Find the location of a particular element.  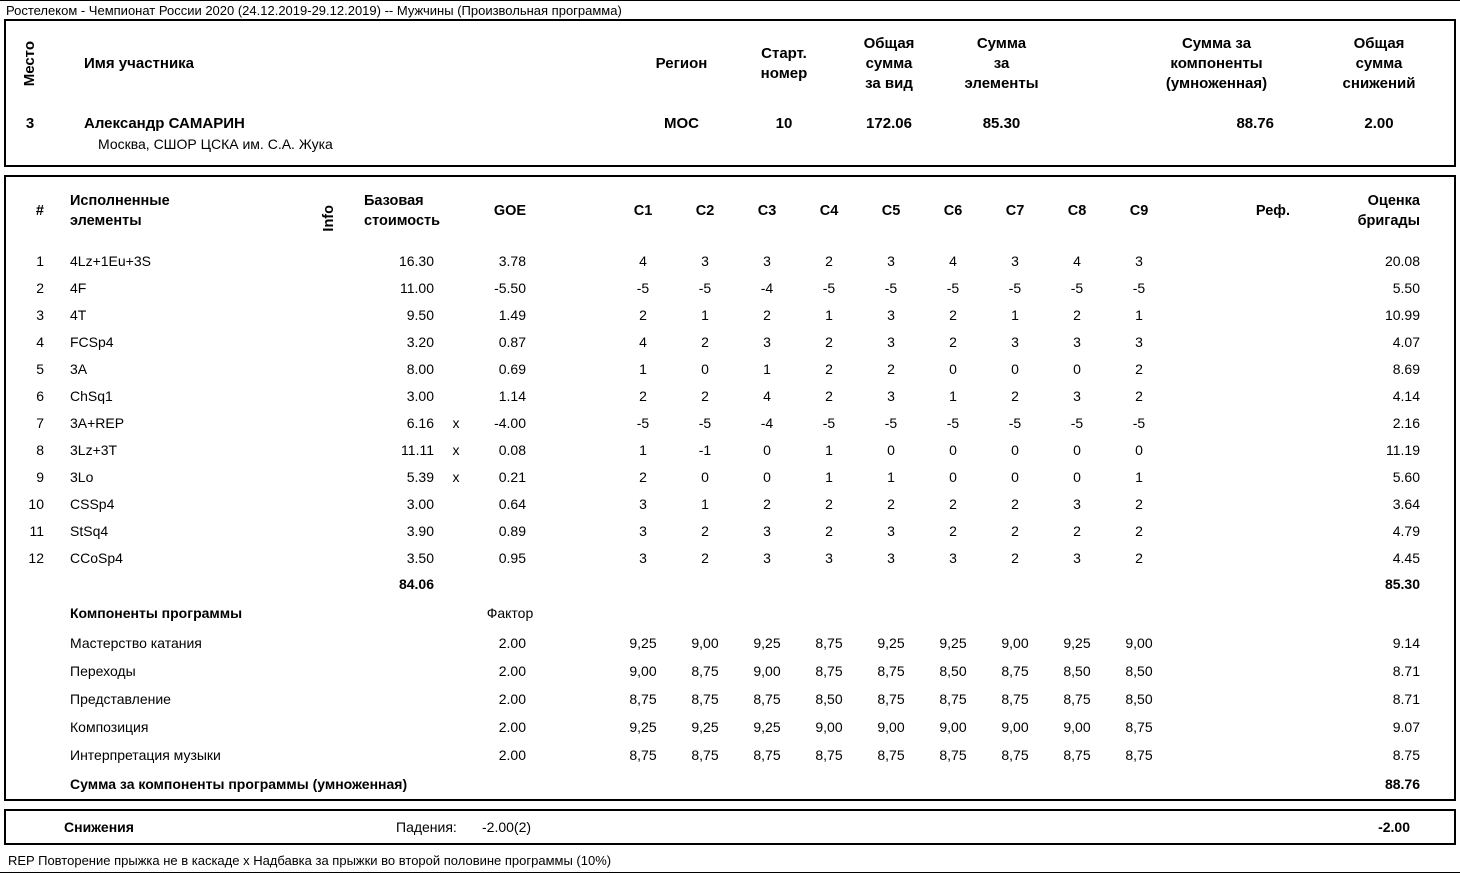

goe-value: 3.78 is located at coordinates (512, 260).